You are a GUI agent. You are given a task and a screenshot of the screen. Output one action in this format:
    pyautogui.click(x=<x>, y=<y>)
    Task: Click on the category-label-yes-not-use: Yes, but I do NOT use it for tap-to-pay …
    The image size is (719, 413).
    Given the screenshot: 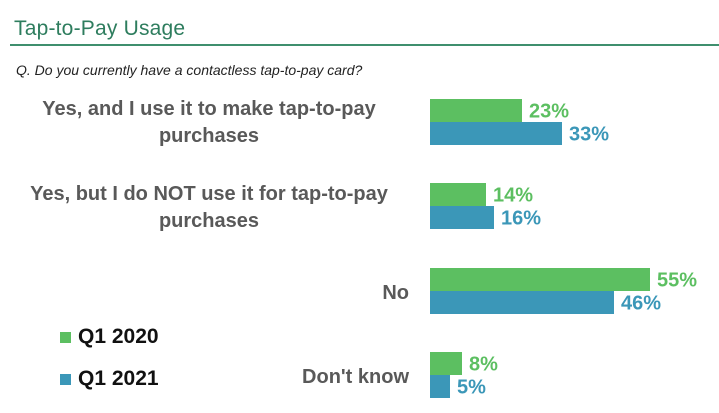 What is the action you would take?
    pyautogui.click(x=209, y=207)
    